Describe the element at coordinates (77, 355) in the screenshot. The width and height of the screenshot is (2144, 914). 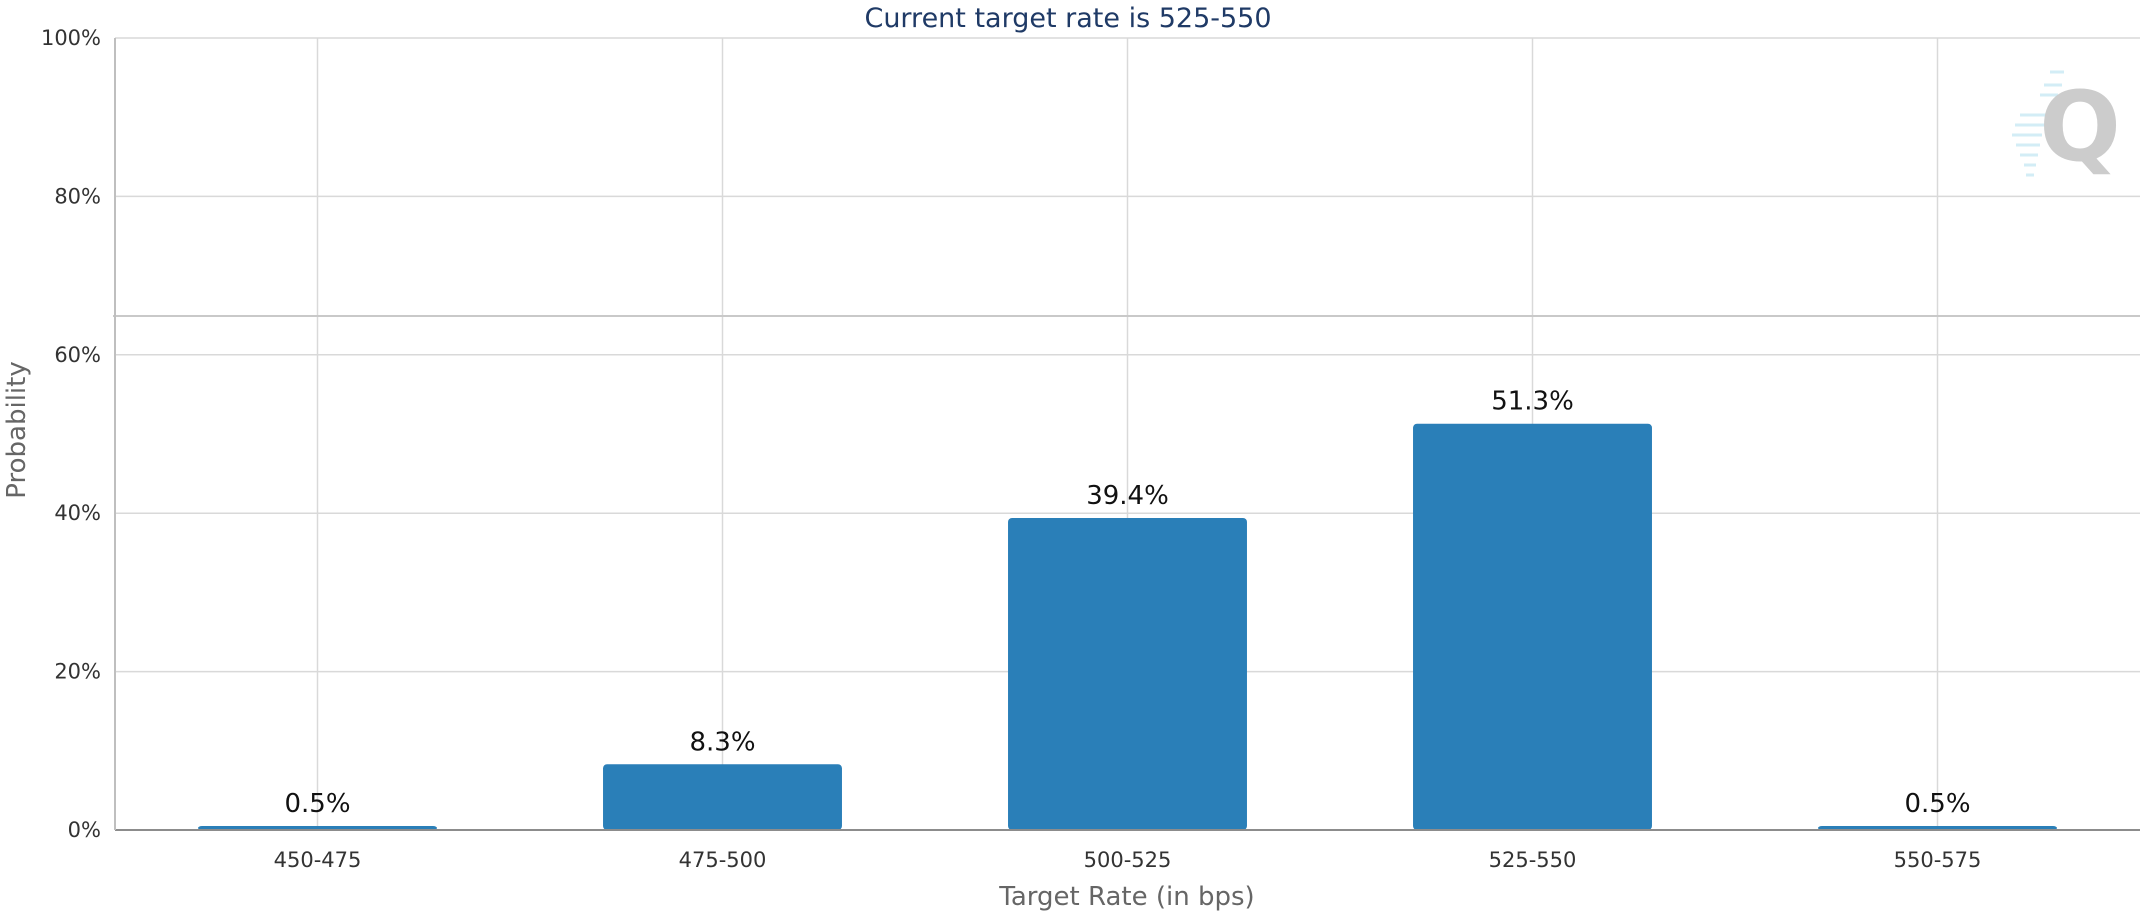
I see `y-tick-label: 60%` at that location.